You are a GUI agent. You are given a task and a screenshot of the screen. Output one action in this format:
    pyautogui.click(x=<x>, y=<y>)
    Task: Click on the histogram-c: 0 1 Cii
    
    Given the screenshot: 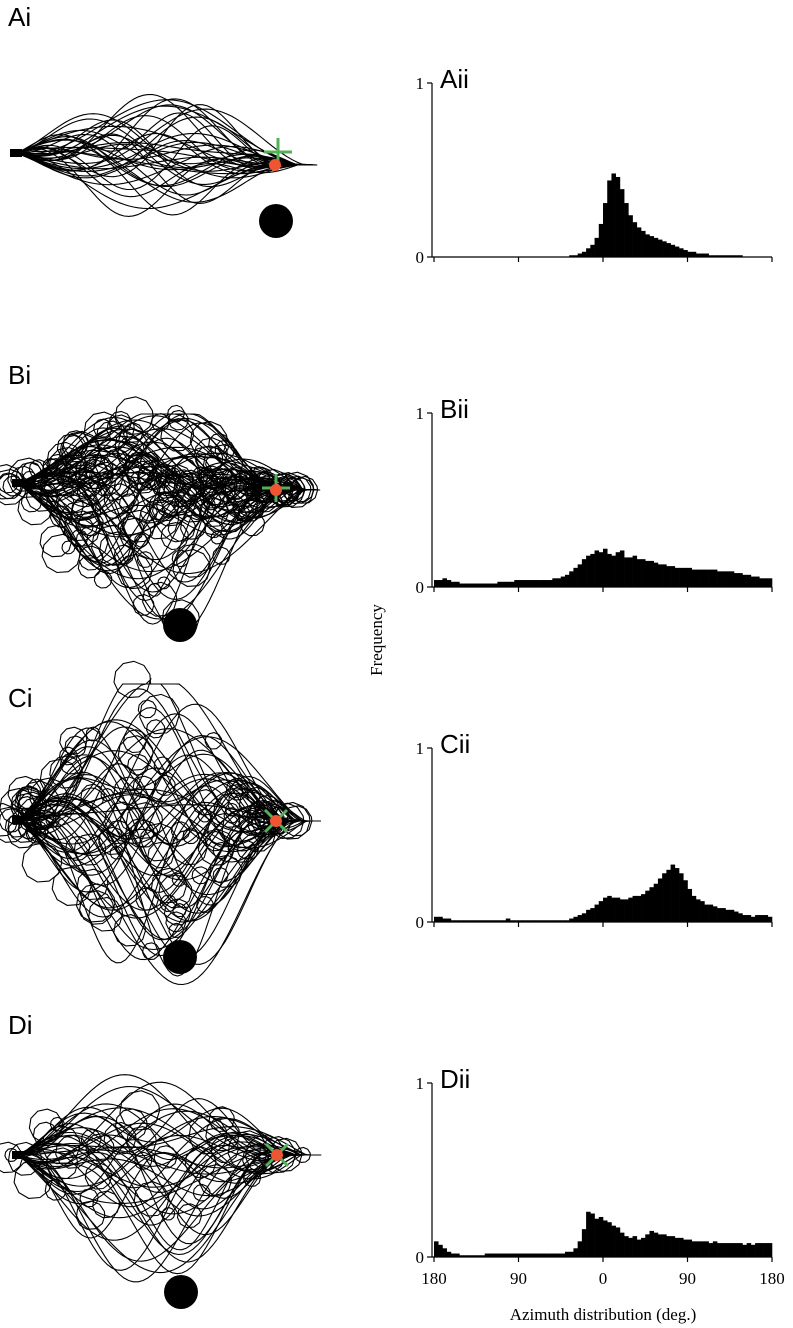 What is the action you would take?
    pyautogui.click(x=594, y=830)
    